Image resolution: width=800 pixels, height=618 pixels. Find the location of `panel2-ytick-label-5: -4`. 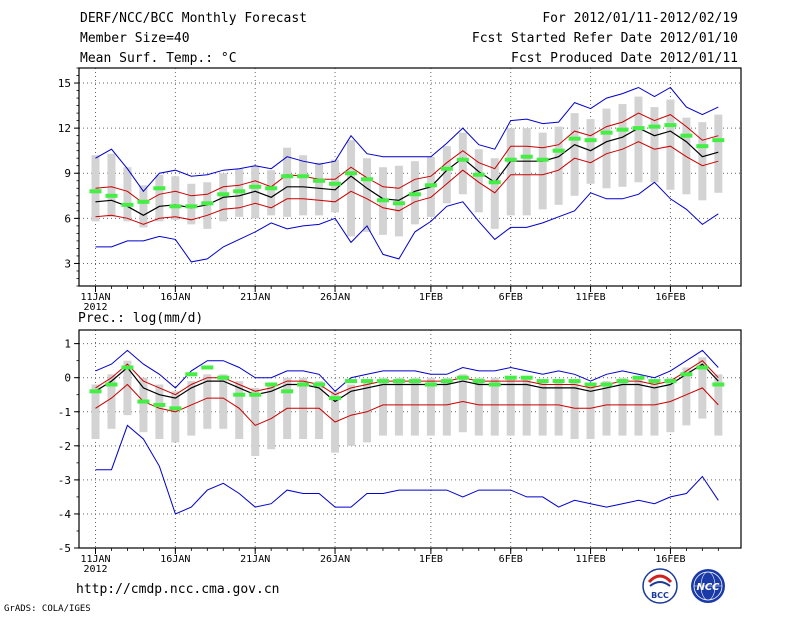

panel2-ytick-label-5: -4 is located at coordinates (65, 514).